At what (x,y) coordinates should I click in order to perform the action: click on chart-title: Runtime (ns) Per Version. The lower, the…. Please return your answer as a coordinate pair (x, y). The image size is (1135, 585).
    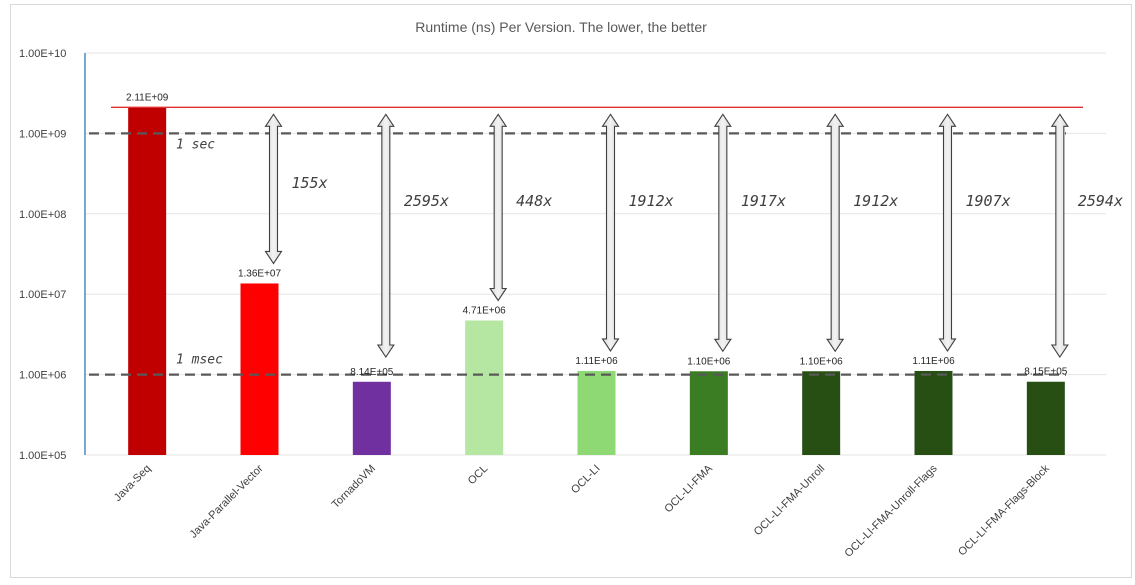
    Looking at the image, I should click on (561, 27).